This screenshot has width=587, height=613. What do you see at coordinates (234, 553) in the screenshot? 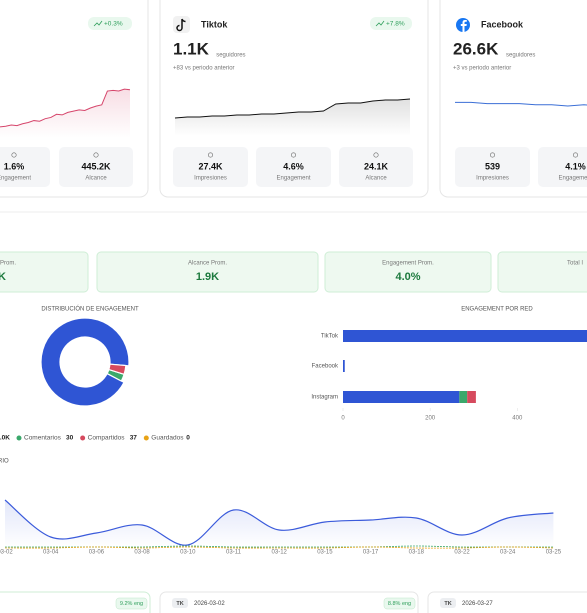
I see `x-tick-label: 03-11` at bounding box center [234, 553].